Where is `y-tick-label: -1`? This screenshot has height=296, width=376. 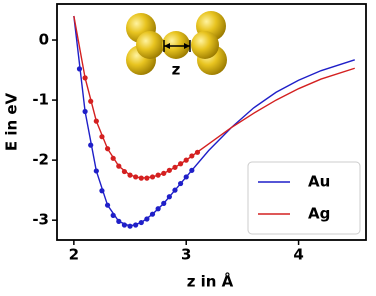
y-tick-label: -1 is located at coordinates (40, 100).